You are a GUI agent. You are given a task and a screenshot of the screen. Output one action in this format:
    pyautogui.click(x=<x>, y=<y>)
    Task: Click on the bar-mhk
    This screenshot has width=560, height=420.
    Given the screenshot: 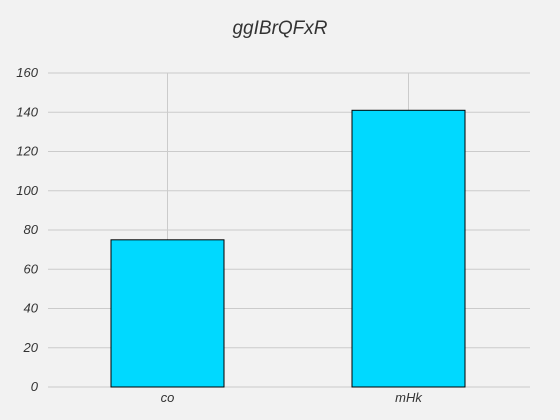 What is the action you would take?
    pyautogui.click(x=408, y=248)
    